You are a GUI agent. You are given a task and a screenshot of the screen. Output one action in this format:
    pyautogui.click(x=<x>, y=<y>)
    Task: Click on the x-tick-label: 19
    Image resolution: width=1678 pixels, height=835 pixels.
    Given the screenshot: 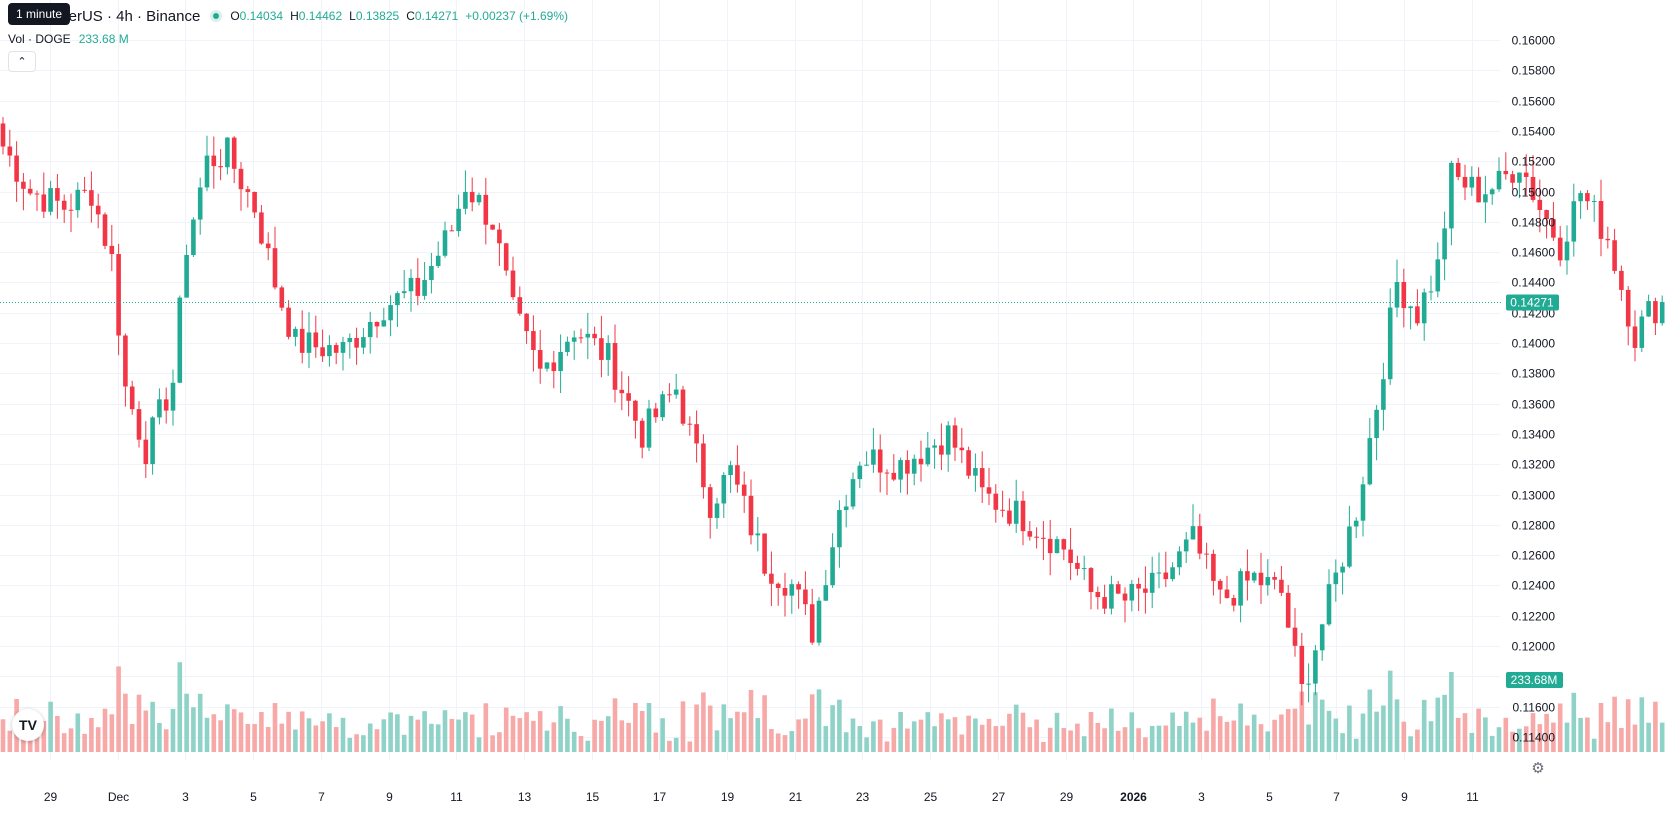 What is the action you would take?
    pyautogui.click(x=728, y=797)
    